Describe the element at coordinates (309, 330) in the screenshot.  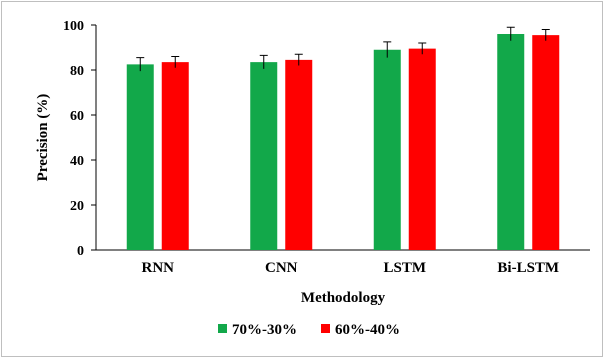
I see `legend: 70%-30% 60%-40%` at that location.